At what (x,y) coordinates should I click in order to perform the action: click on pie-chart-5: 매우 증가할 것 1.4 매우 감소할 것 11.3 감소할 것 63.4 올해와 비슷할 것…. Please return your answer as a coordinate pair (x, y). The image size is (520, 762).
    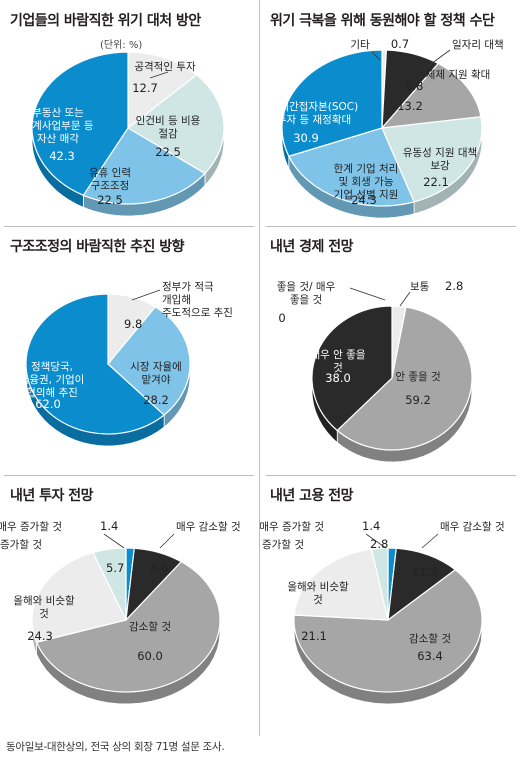
    Looking at the image, I should click on (382, 612).